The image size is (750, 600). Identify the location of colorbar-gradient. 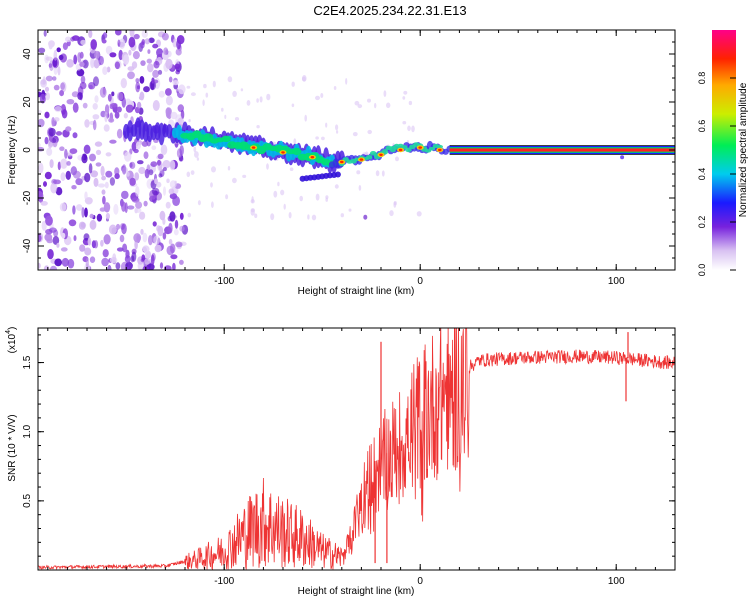
(724, 150).